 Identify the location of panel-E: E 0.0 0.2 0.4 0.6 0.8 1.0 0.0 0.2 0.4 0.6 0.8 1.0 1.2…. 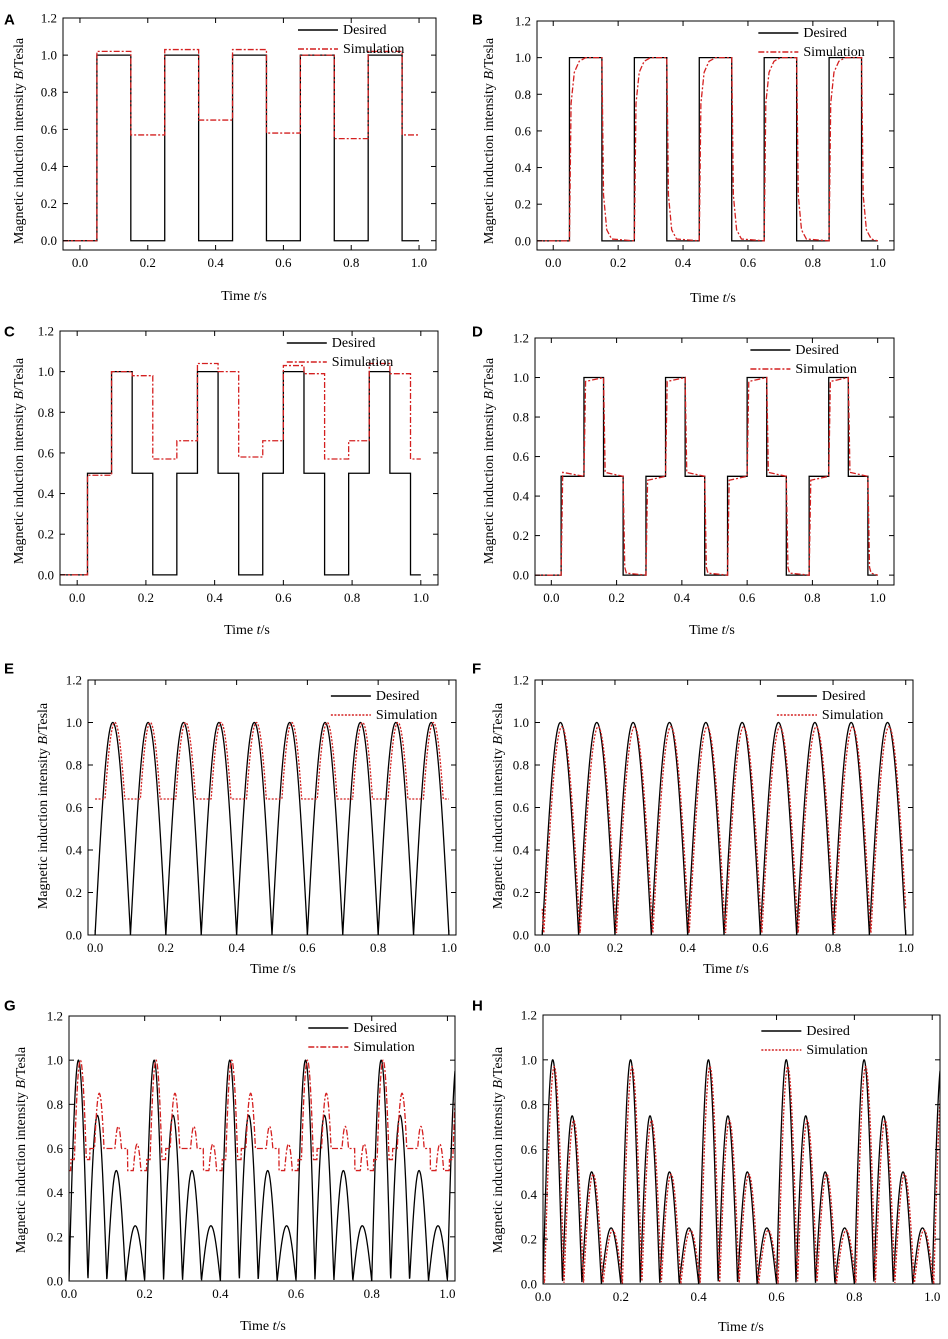
(230, 818).